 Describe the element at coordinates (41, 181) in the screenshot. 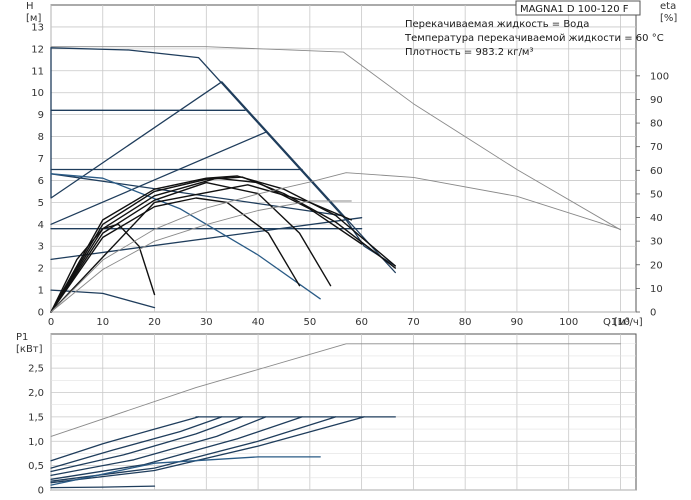

I see `y-tick-label: 6` at that location.